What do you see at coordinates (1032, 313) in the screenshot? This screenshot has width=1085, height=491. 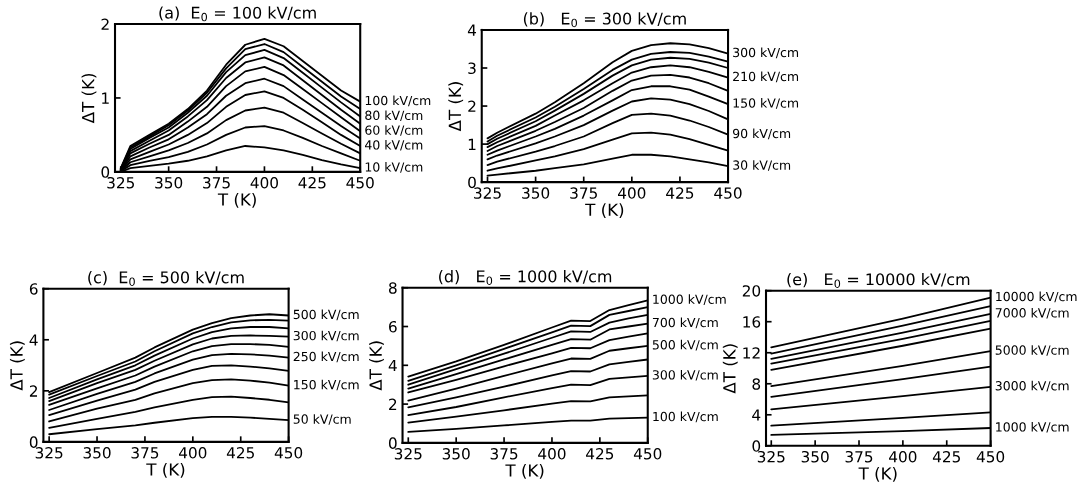 I see `series-label: 7000 kV/cm` at bounding box center [1032, 313].